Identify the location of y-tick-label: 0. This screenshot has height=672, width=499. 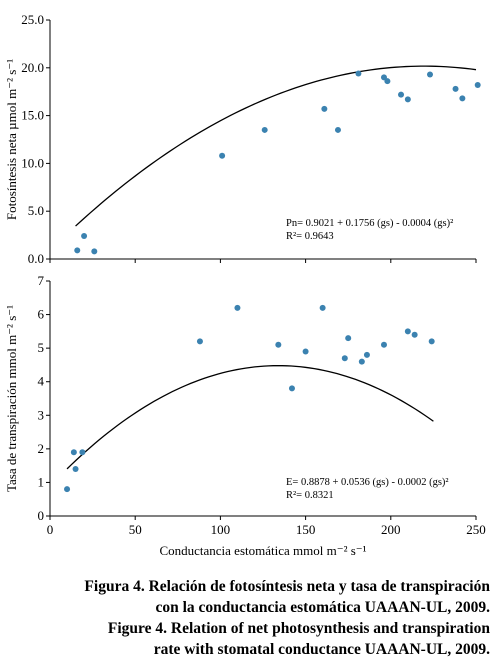
(41, 515).